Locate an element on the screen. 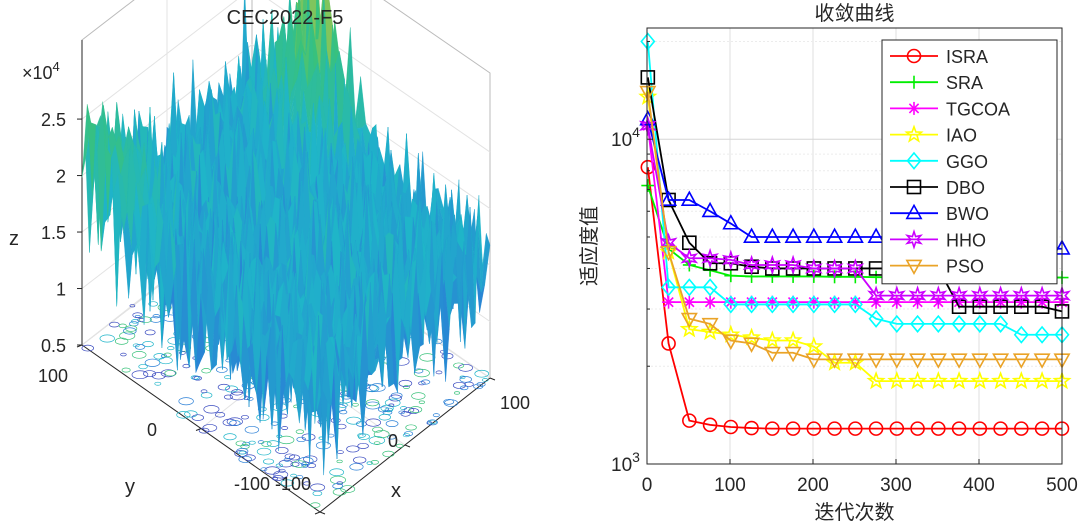  legend-label: PSO is located at coordinates (965, 267).